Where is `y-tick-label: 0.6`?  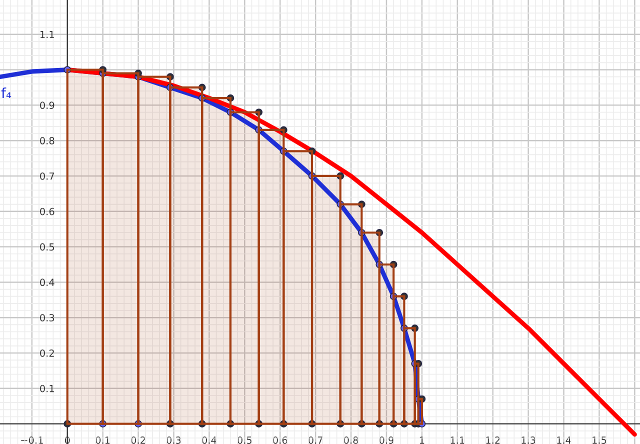 y-tick-label: 0.6 is located at coordinates (47, 212).